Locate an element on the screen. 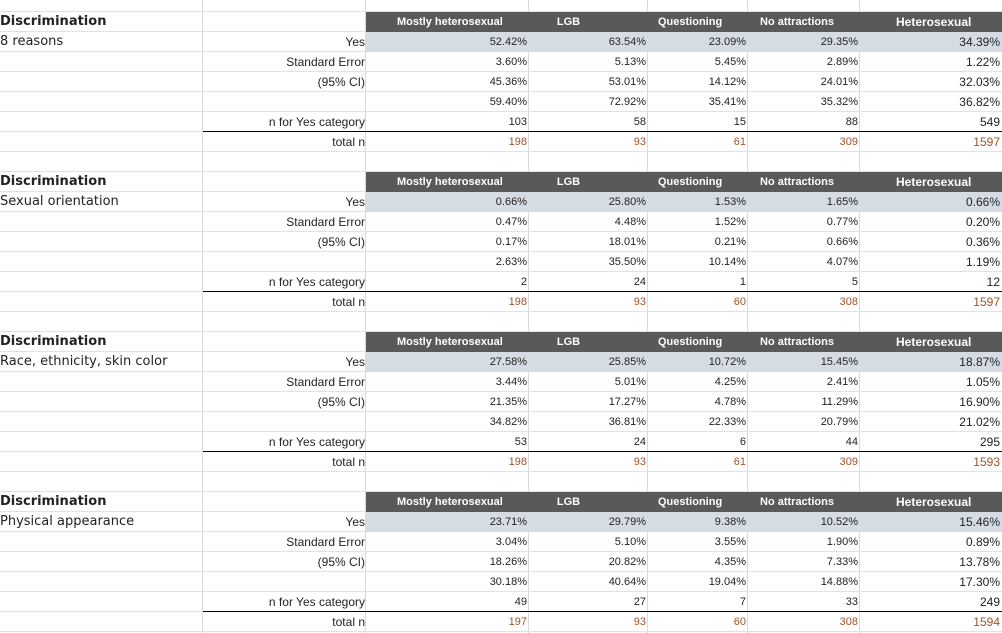  cell-ci-hi: 4.07% is located at coordinates (842, 262).